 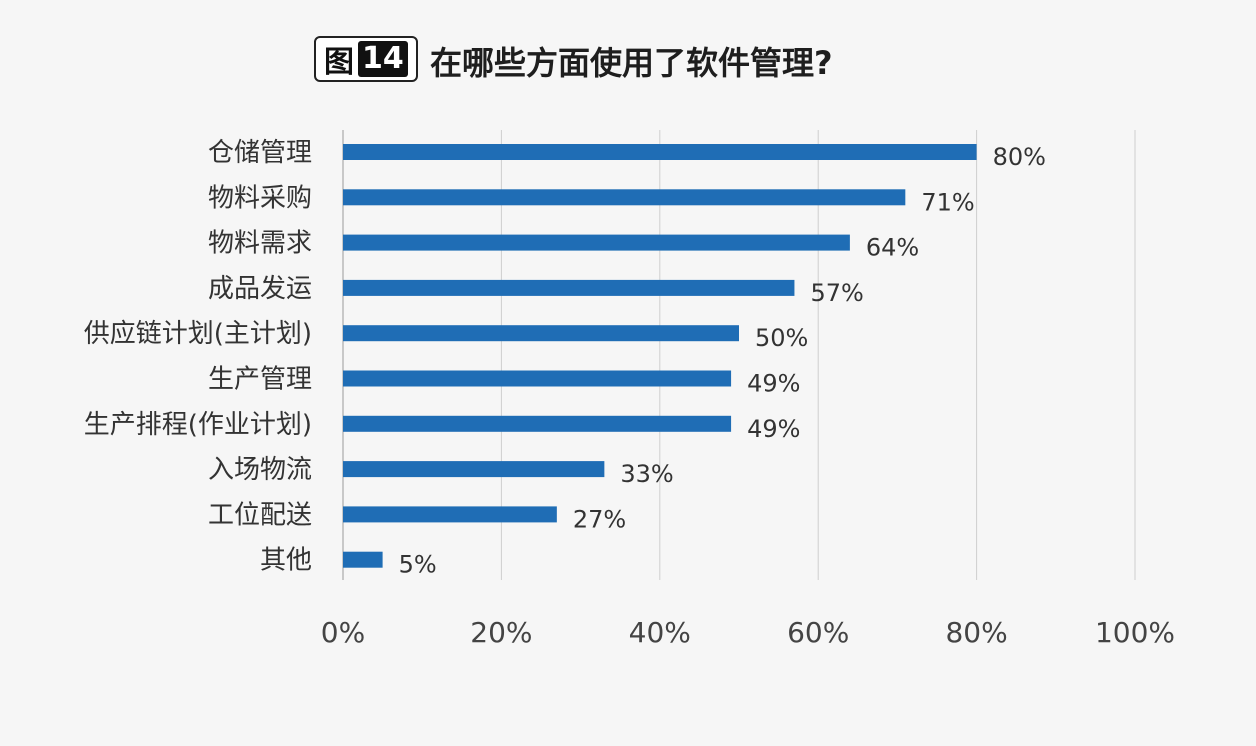 I want to click on data-label: 64%, so click(x=892, y=248).